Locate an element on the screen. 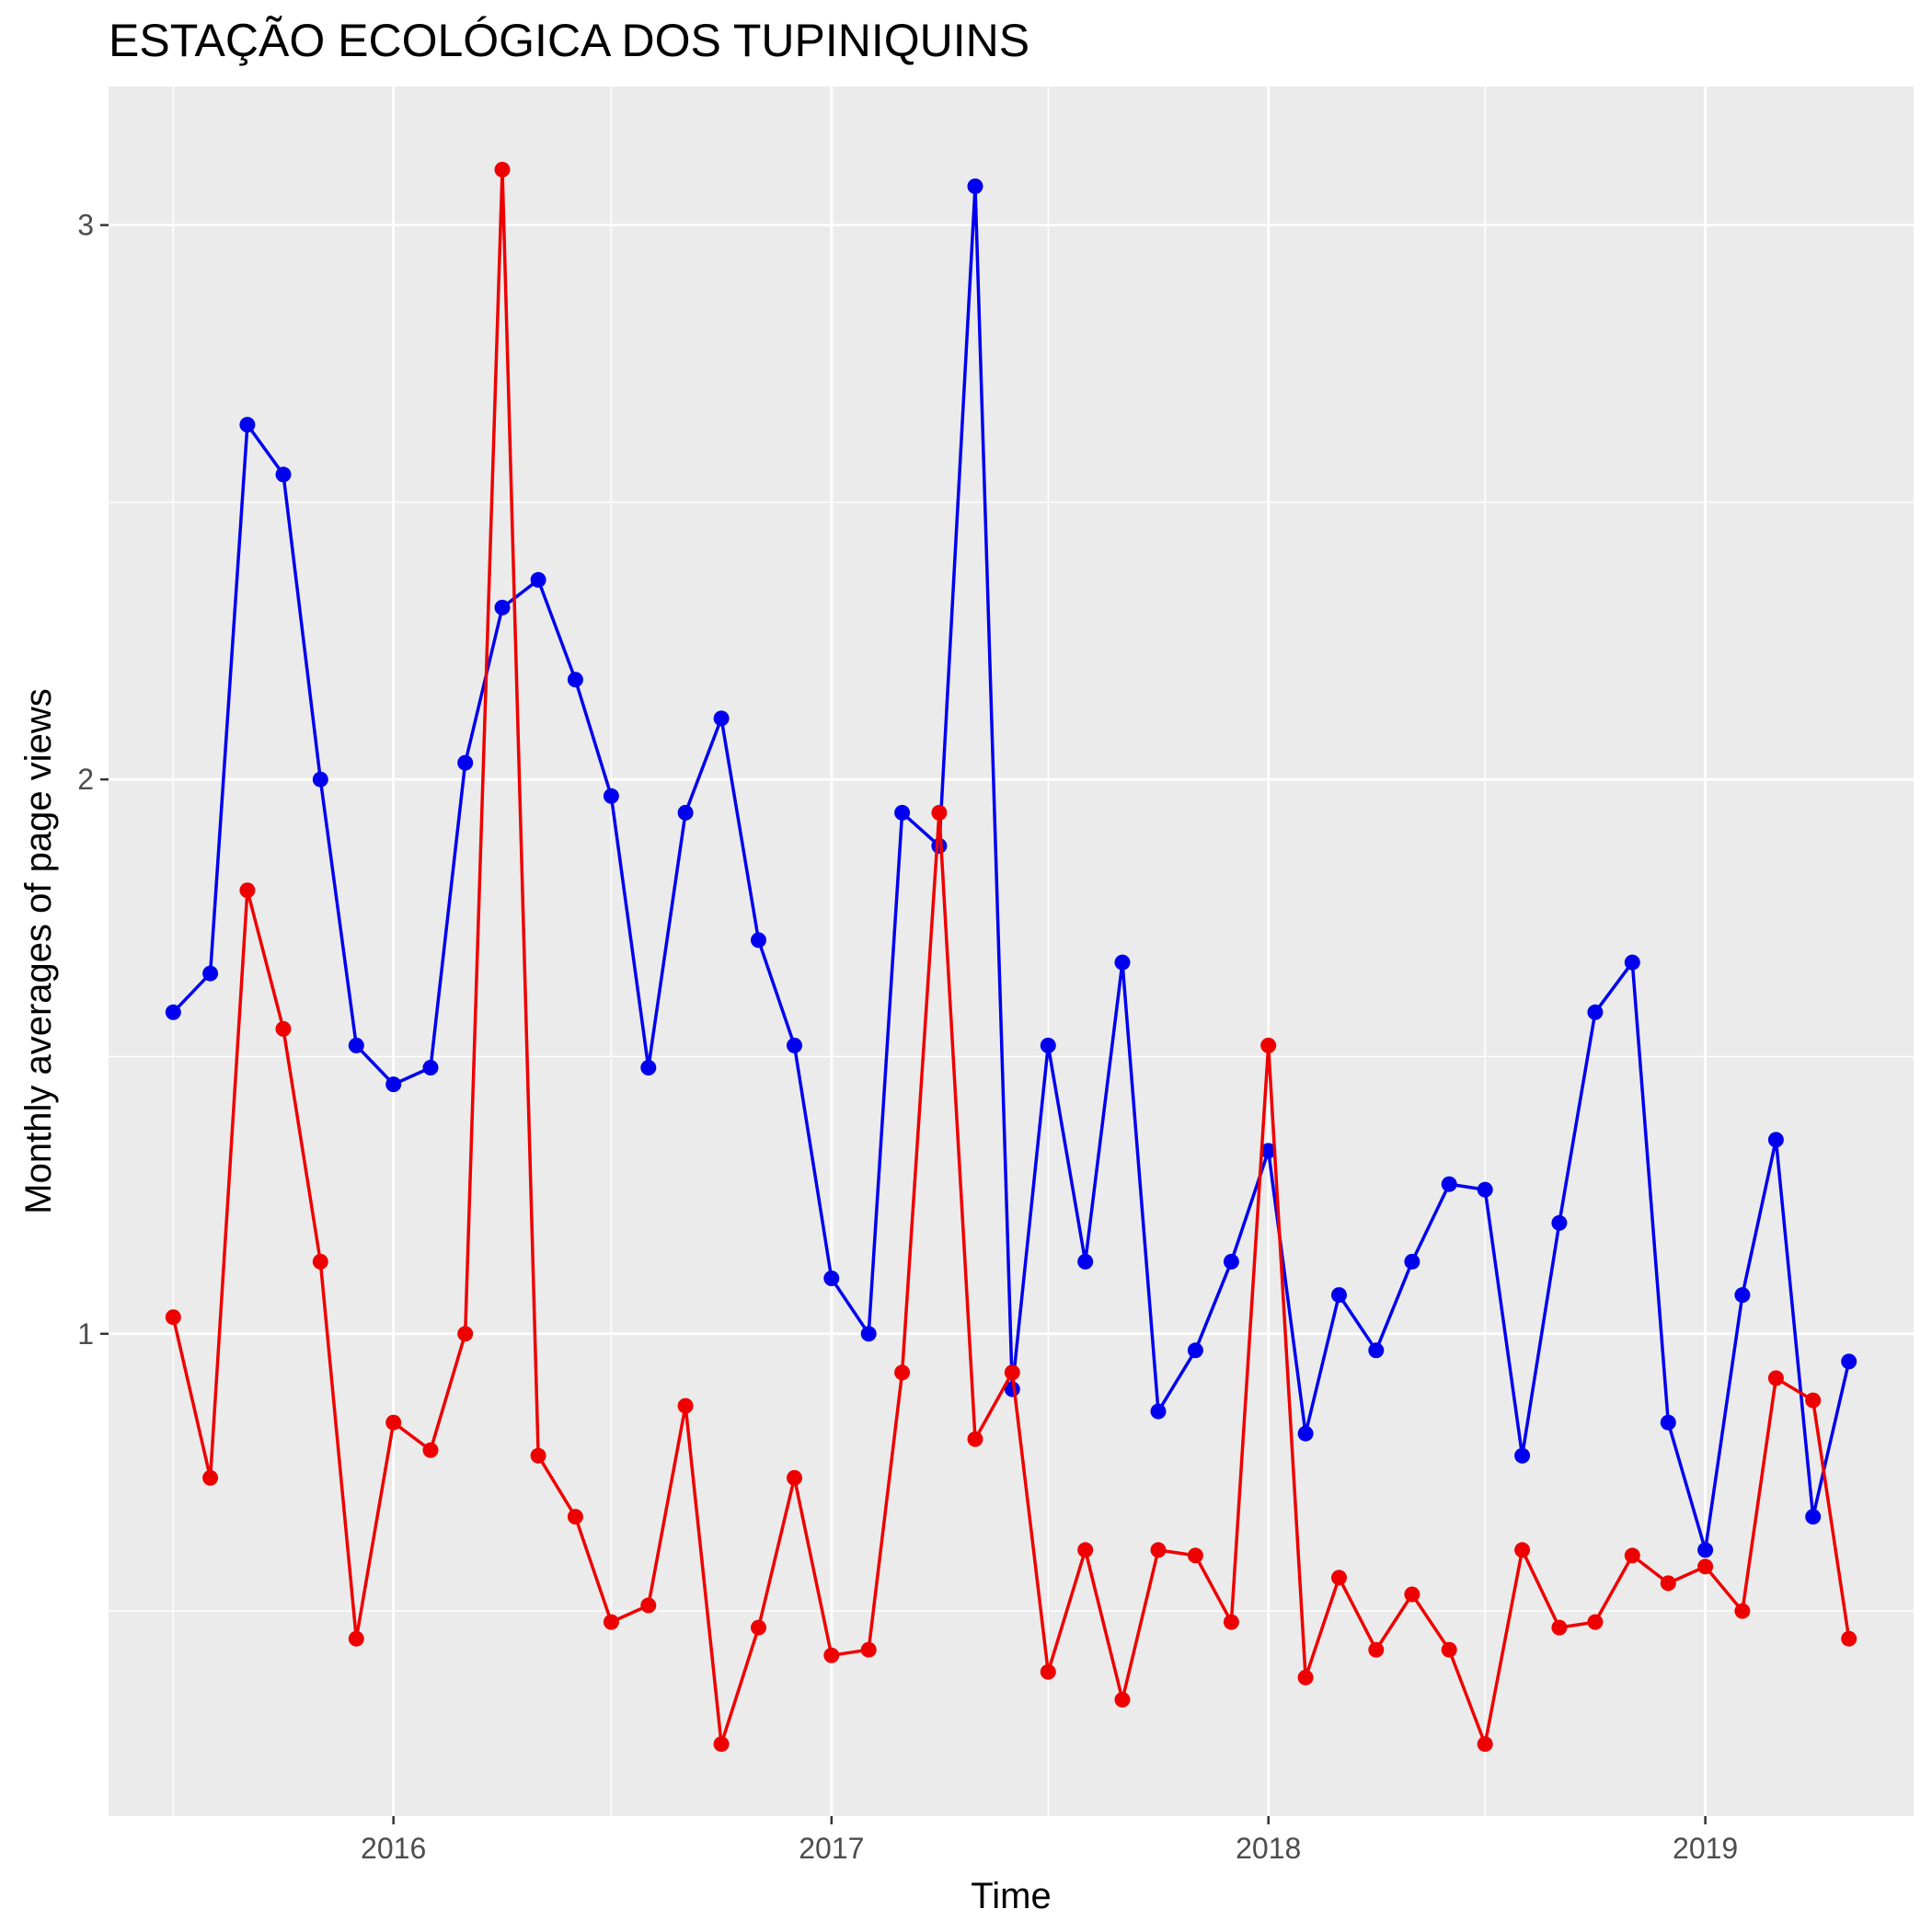 This screenshot has width=1932, height=1932. x-tick-label: 2016 is located at coordinates (393, 1848).